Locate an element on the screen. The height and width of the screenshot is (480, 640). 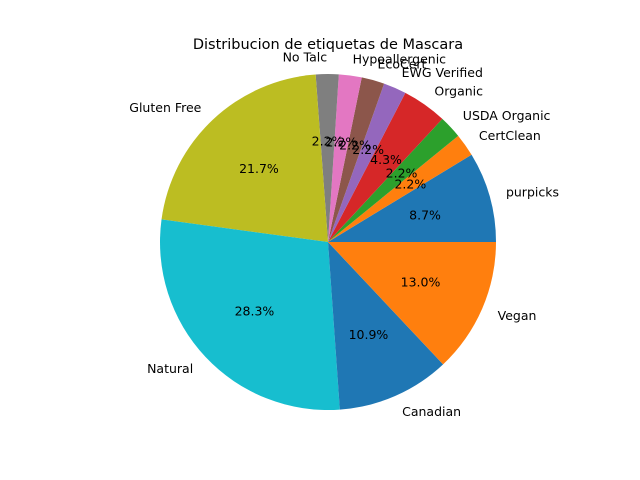
category-label-ewg-verified: EWG Verified is located at coordinates (442, 72).